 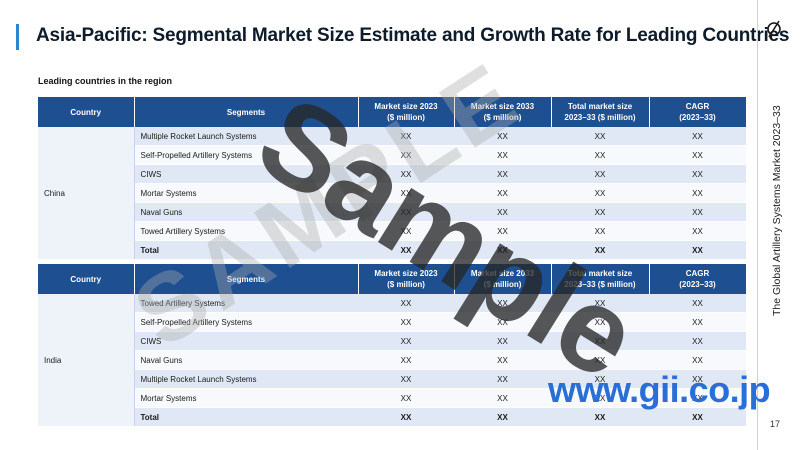 What do you see at coordinates (246, 360) in the screenshot?
I see `segment-cell: Naval Guns` at bounding box center [246, 360].